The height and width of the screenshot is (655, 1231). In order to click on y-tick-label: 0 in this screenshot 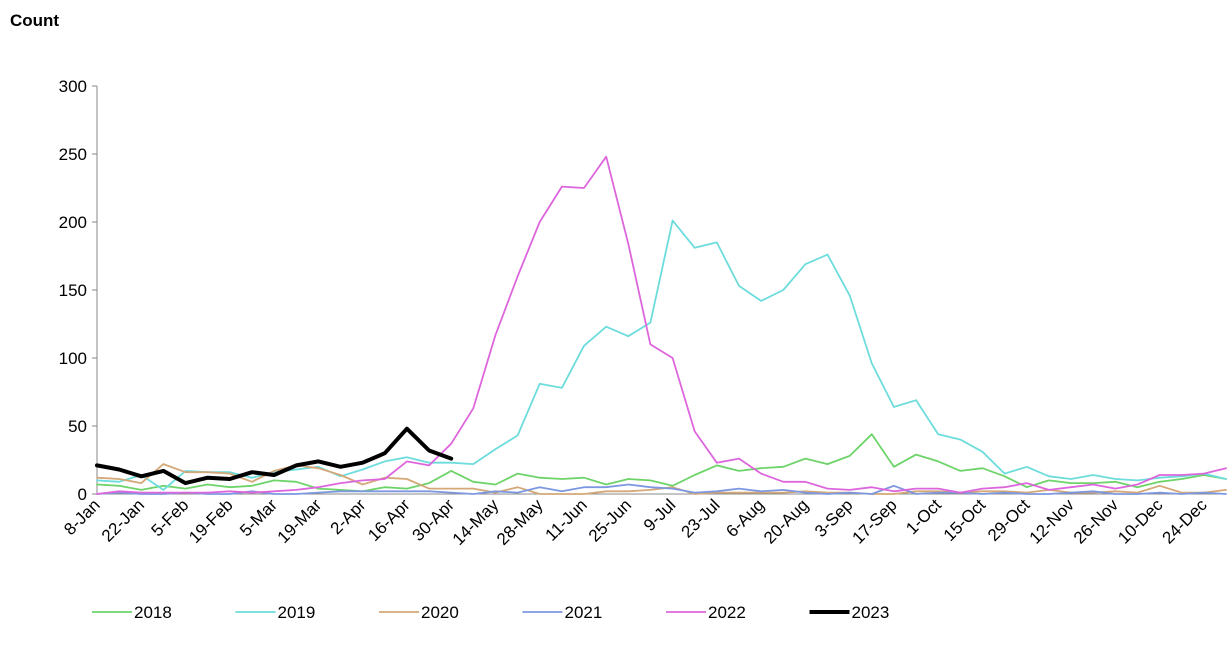, I will do `click(82, 494)`.